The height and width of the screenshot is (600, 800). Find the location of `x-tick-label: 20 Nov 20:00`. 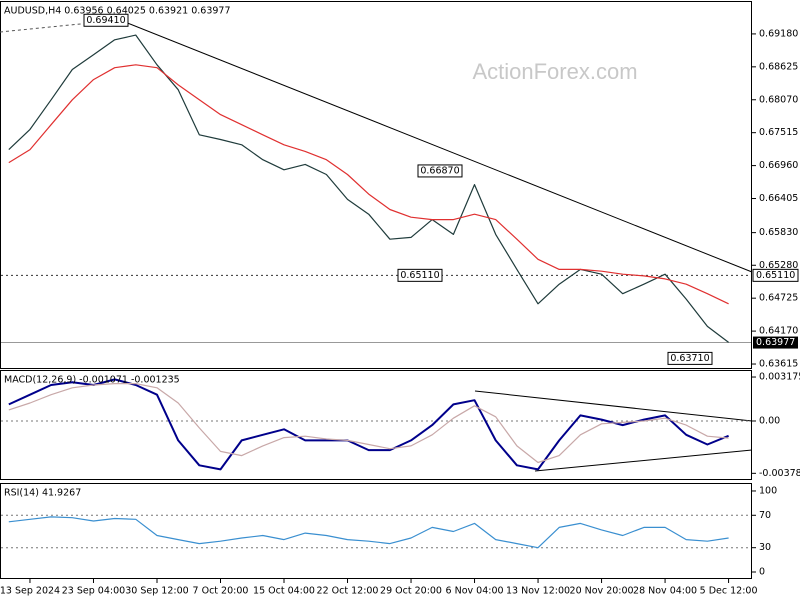

x-tick-label: 20 Nov 20:00 is located at coordinates (602, 591).